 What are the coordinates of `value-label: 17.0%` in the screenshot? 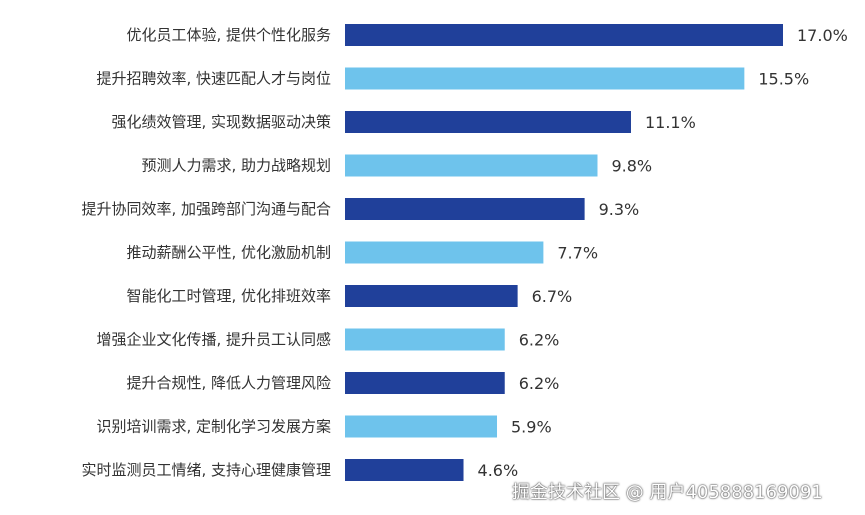 It's located at (822, 35).